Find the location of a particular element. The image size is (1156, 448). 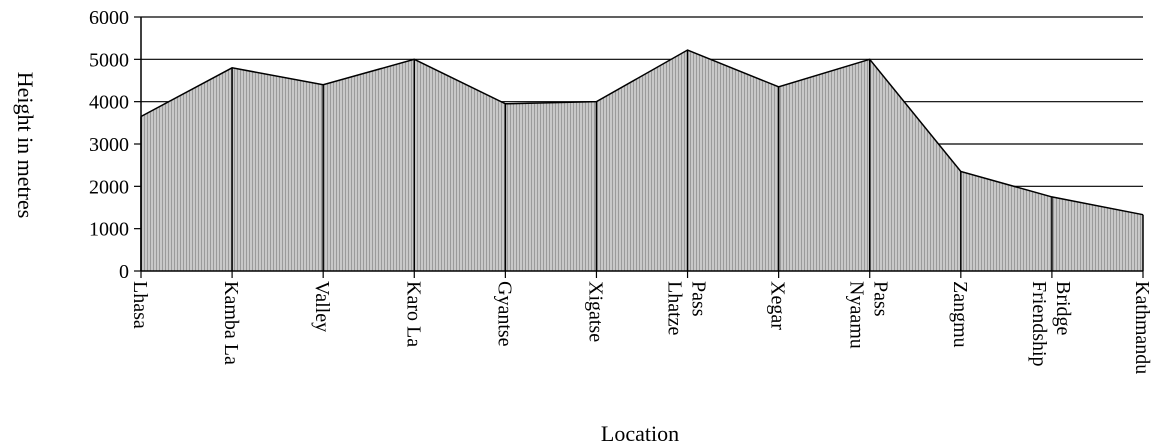

y-tick-label: 4000 is located at coordinates (109, 103).